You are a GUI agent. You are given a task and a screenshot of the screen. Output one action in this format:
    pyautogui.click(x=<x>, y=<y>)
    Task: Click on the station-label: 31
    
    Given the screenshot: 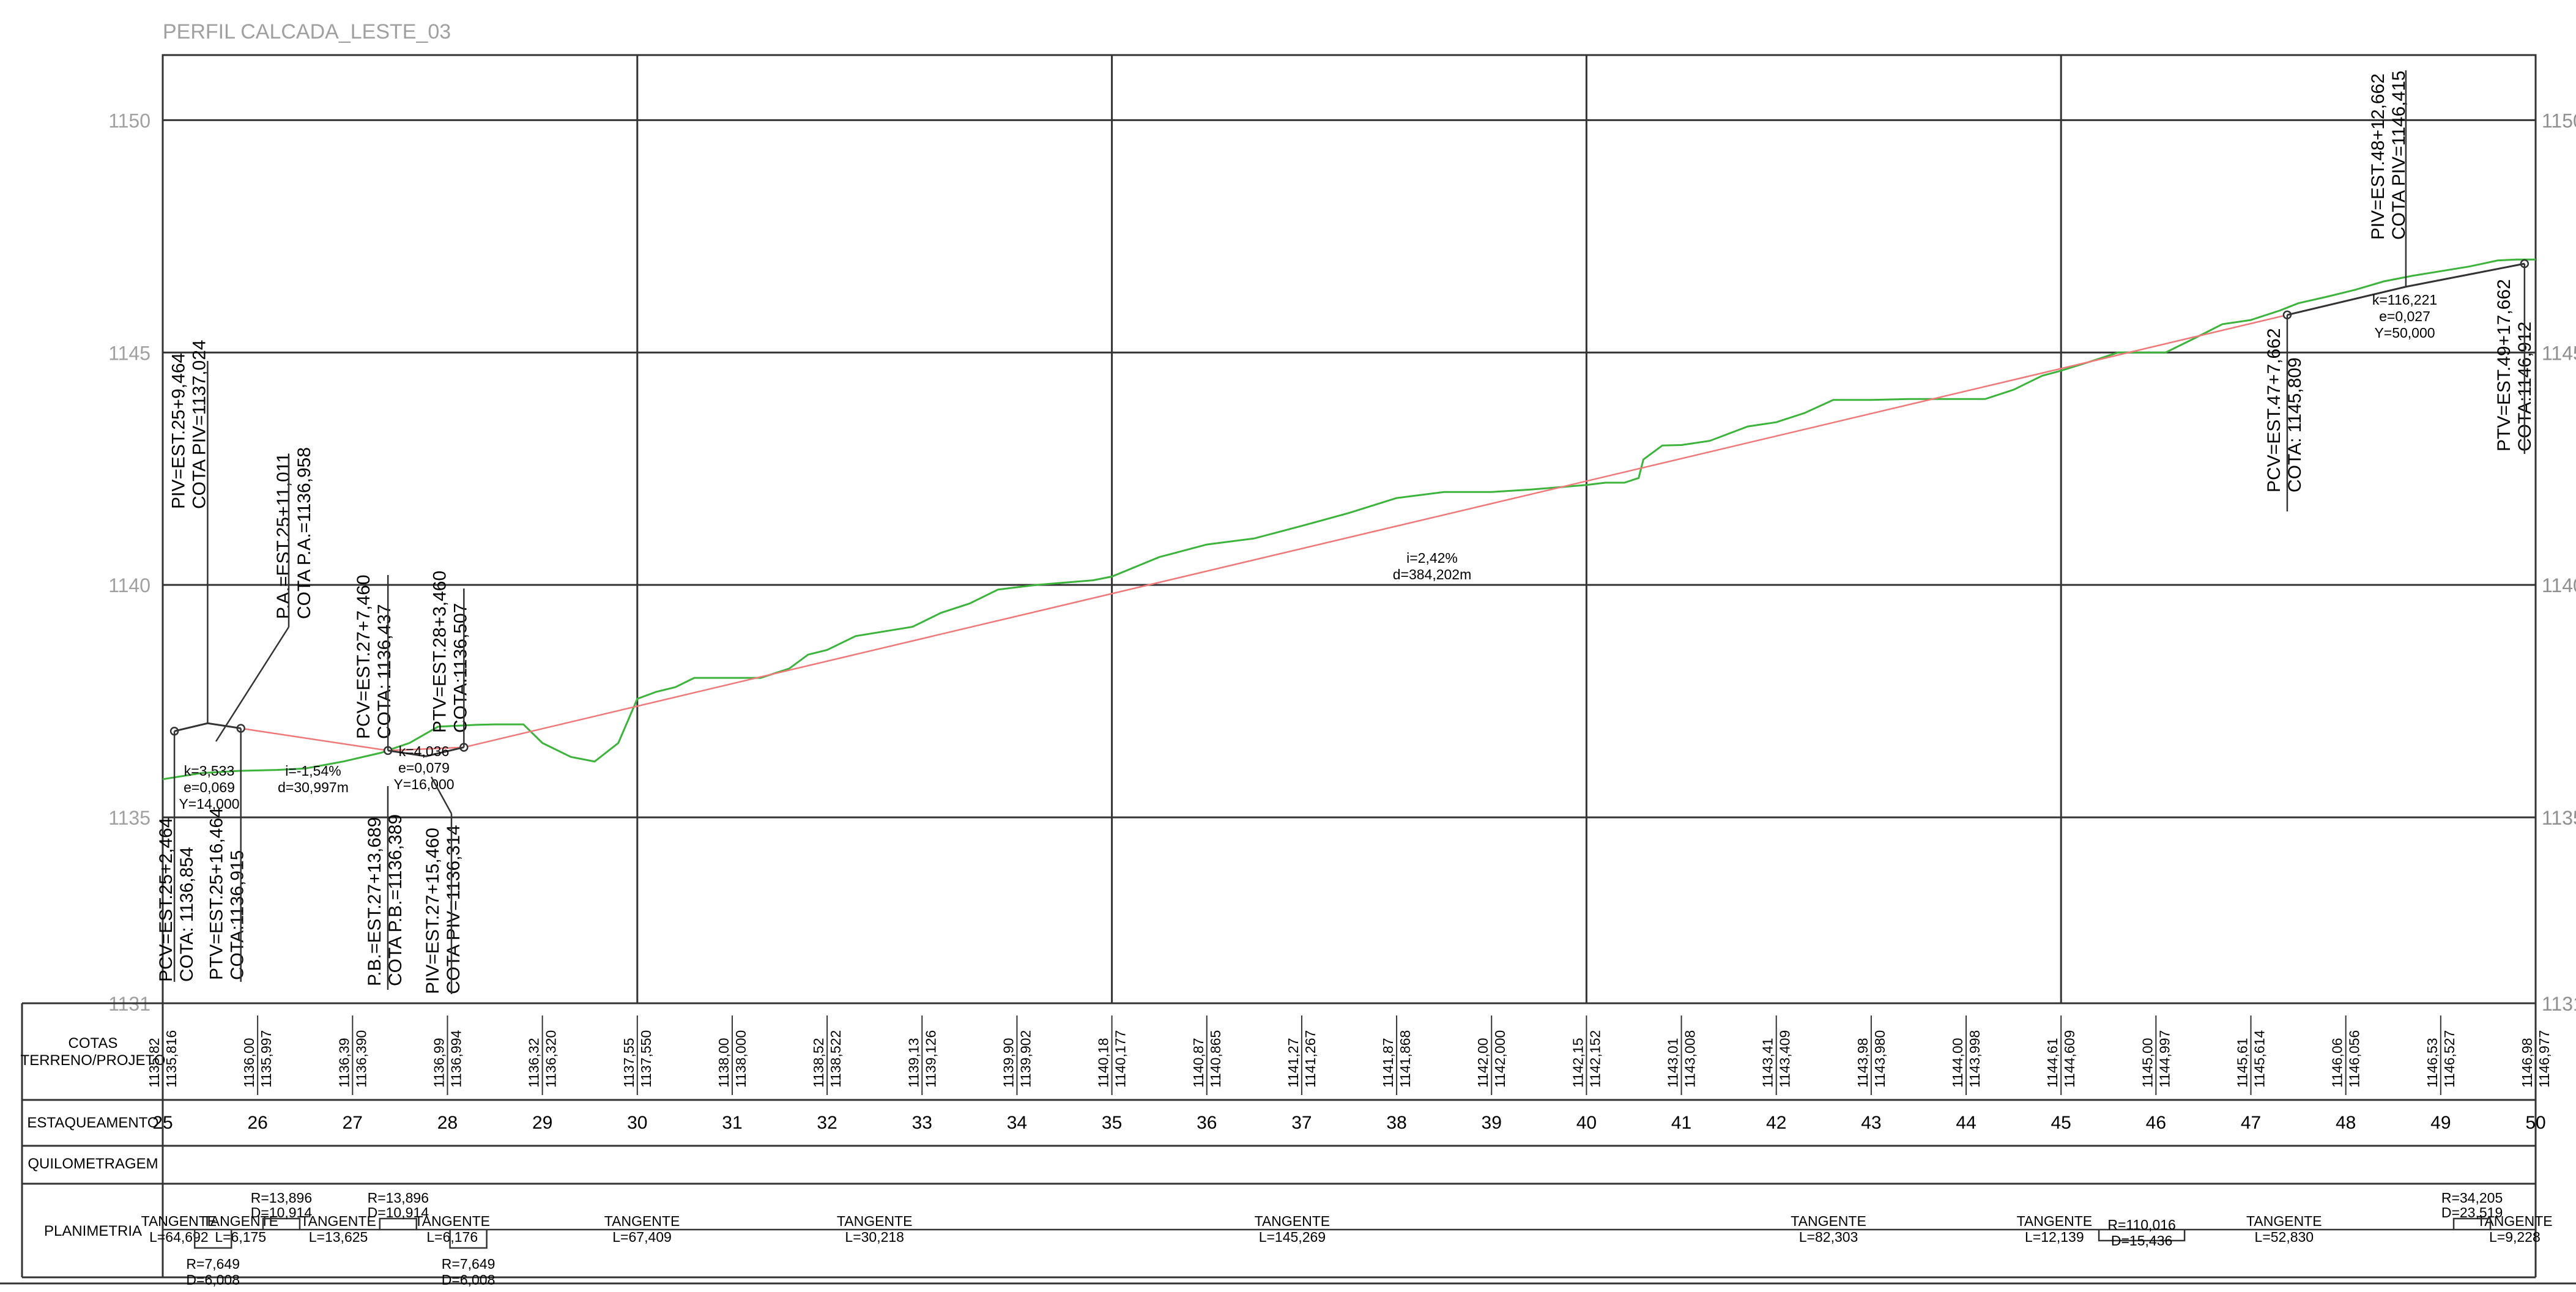 What is the action you would take?
    pyautogui.click(x=732, y=1123)
    